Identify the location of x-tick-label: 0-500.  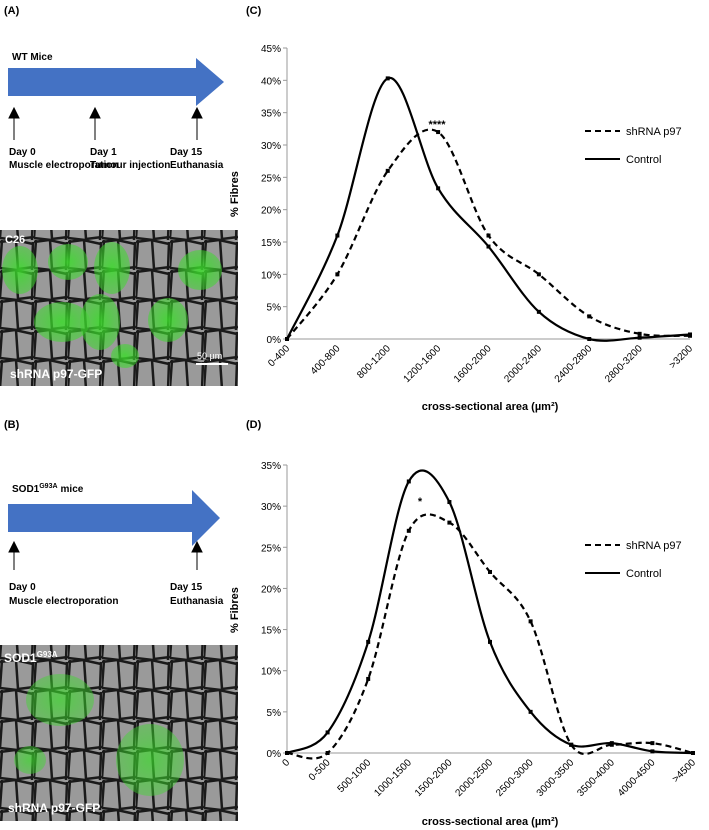
(320, 770).